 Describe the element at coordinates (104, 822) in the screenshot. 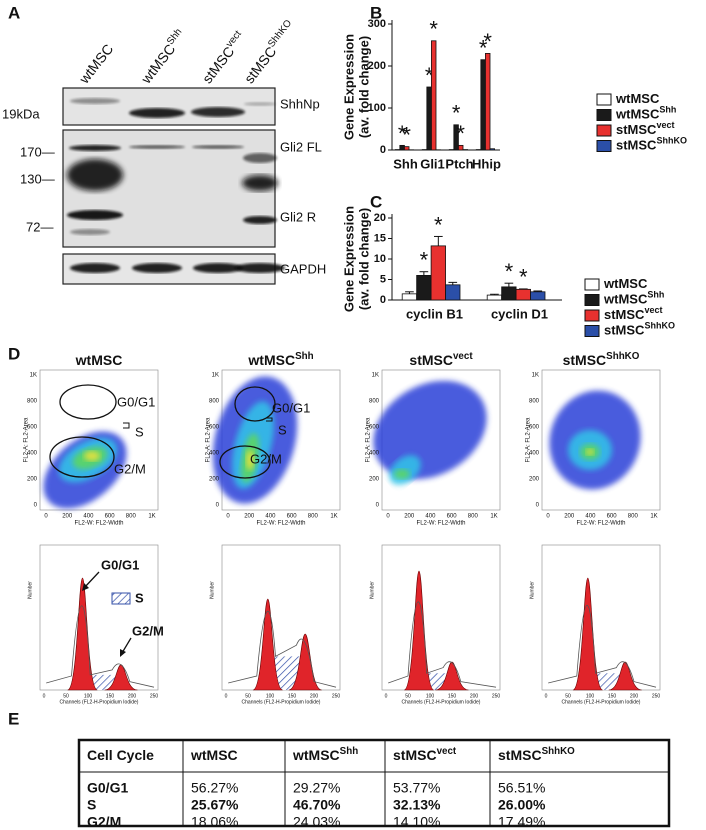

I see `table-cell: G2/M` at that location.